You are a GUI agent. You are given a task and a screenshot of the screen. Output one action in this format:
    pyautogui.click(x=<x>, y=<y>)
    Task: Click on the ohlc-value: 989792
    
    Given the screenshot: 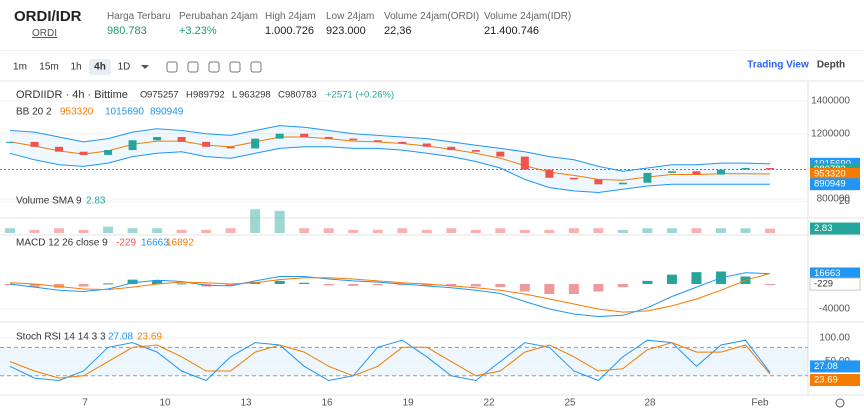 What is the action you would take?
    pyautogui.click(x=209, y=95)
    